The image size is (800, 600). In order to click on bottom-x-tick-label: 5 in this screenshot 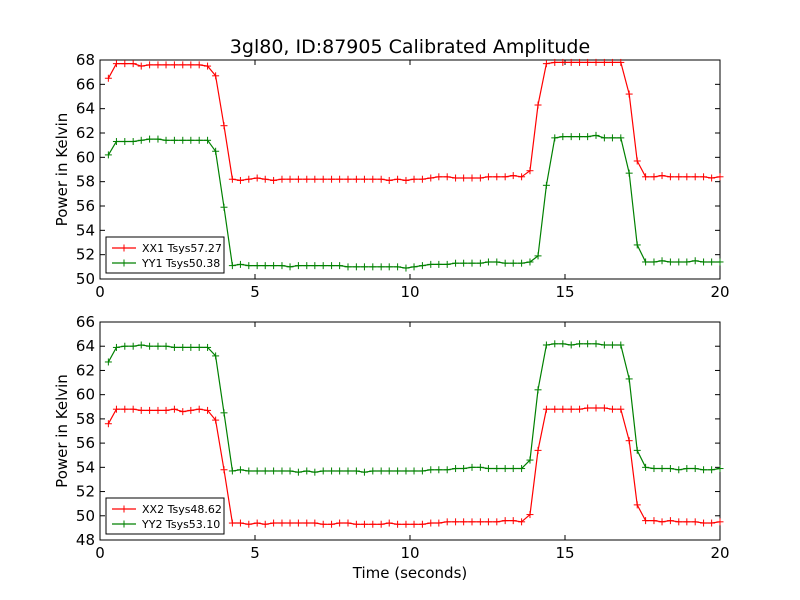, I will do `click(255, 553)`.